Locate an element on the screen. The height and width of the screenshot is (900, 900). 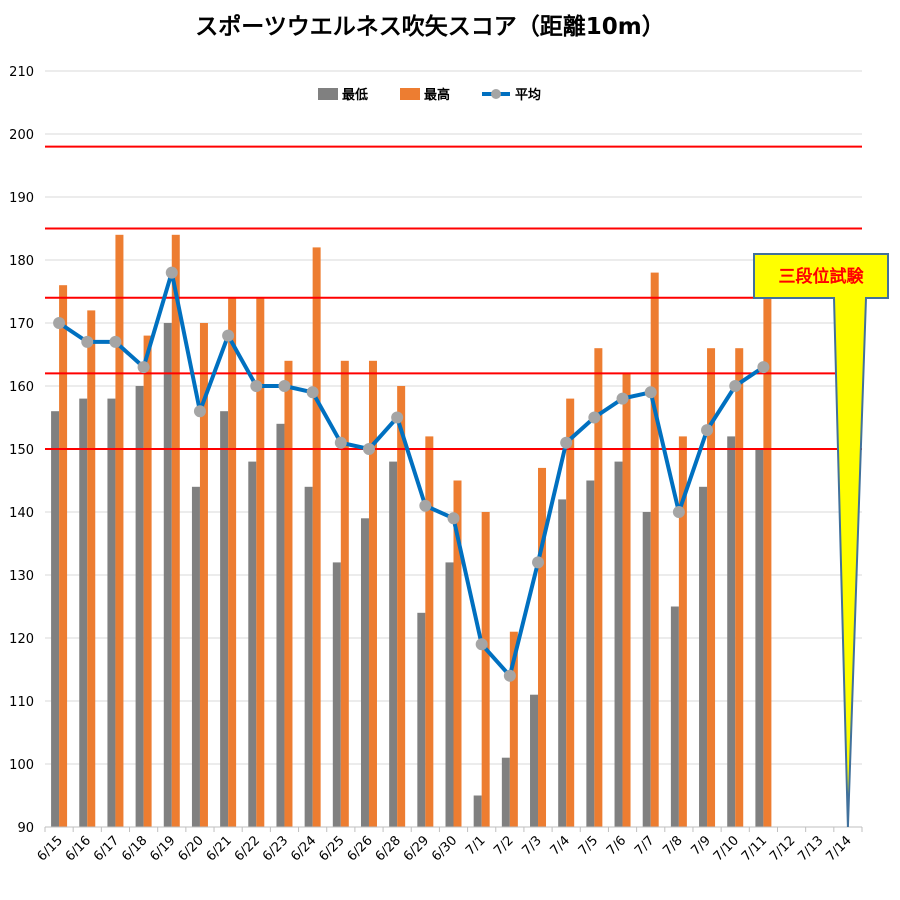
legend-swatch-最低 is located at coordinates (328, 94).